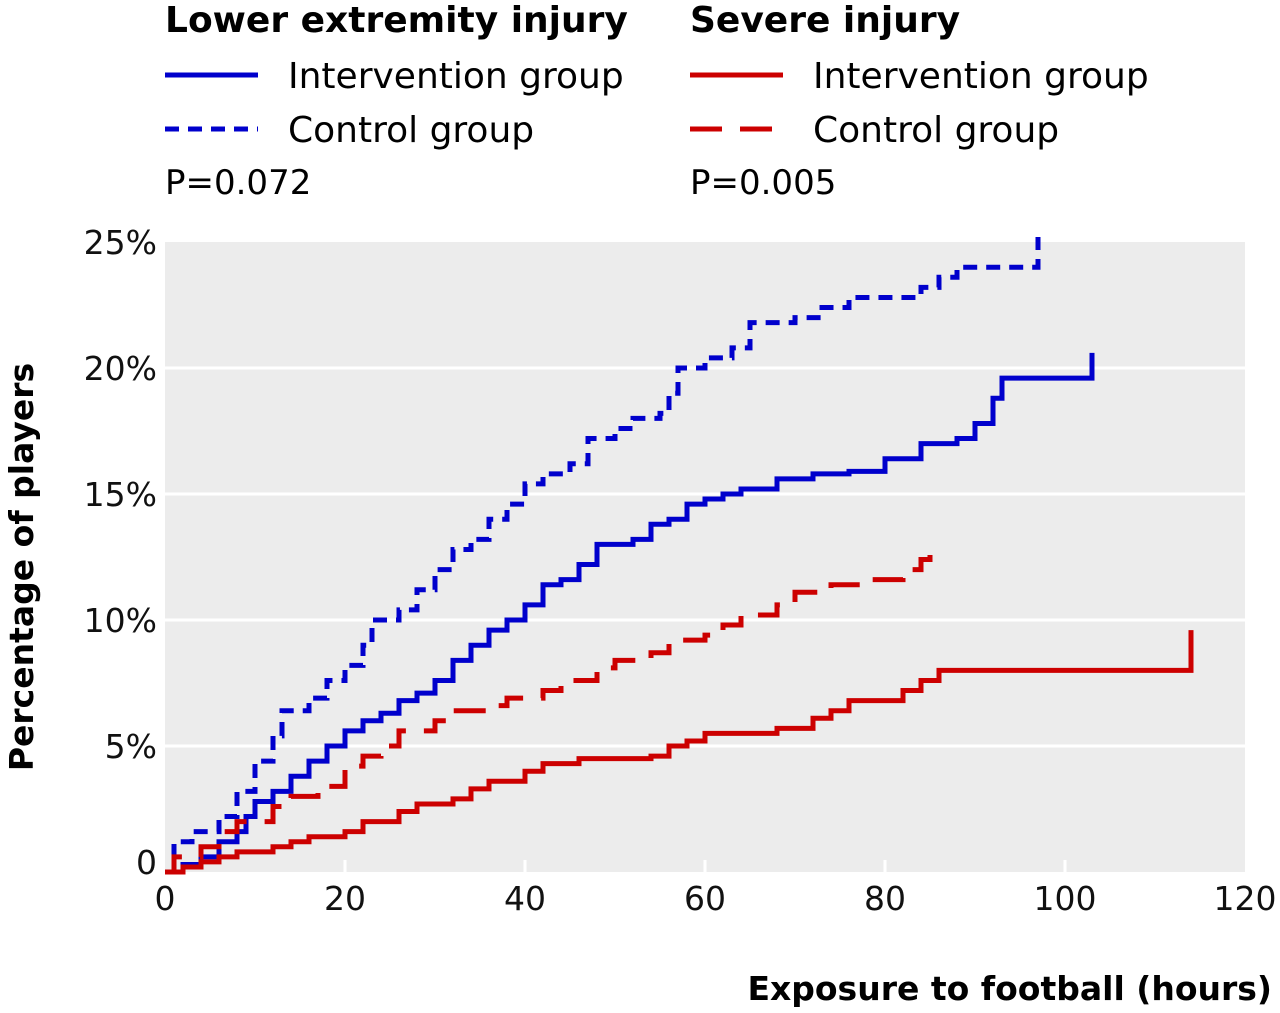  I want to click on x-axis-title: Exposure to football (hours), so click(1009, 988).